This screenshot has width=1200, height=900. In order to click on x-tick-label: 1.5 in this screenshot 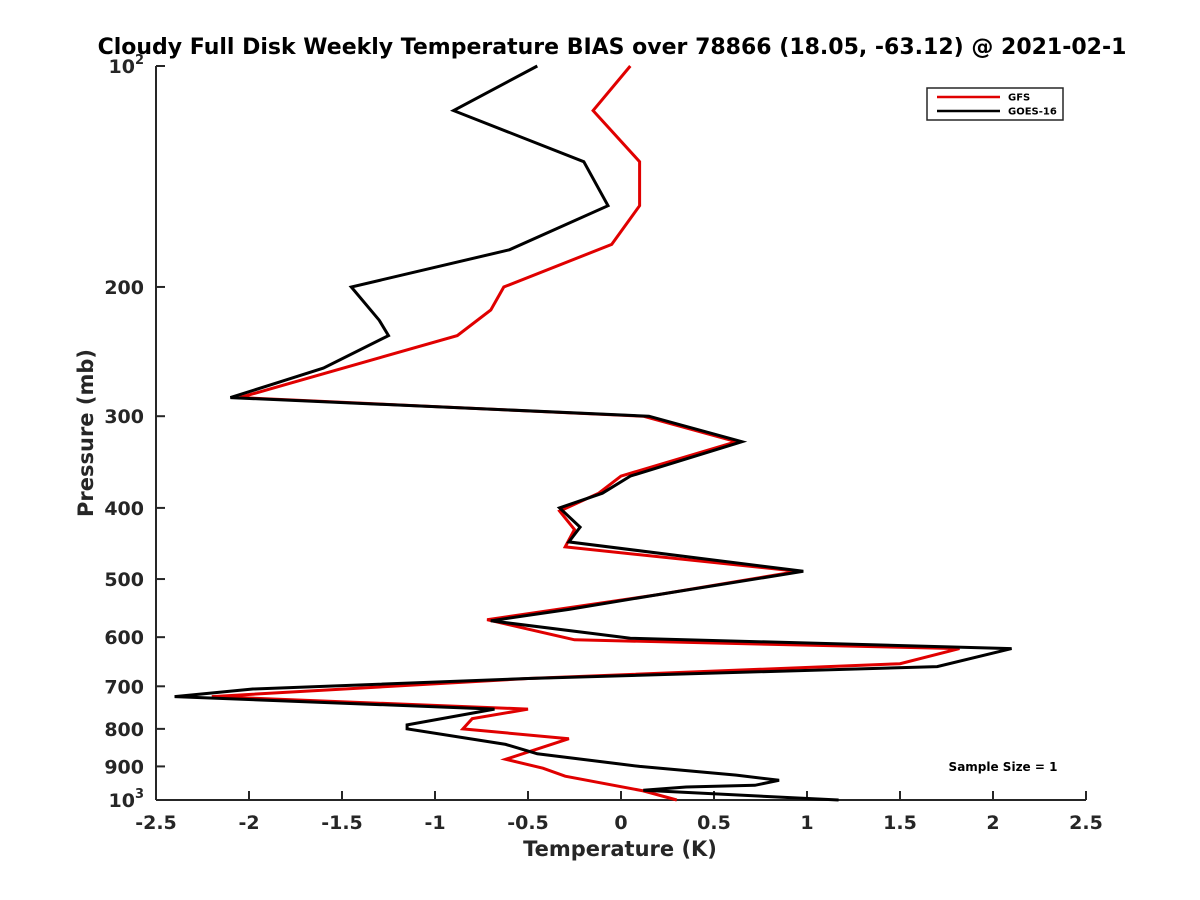, I will do `click(900, 823)`.